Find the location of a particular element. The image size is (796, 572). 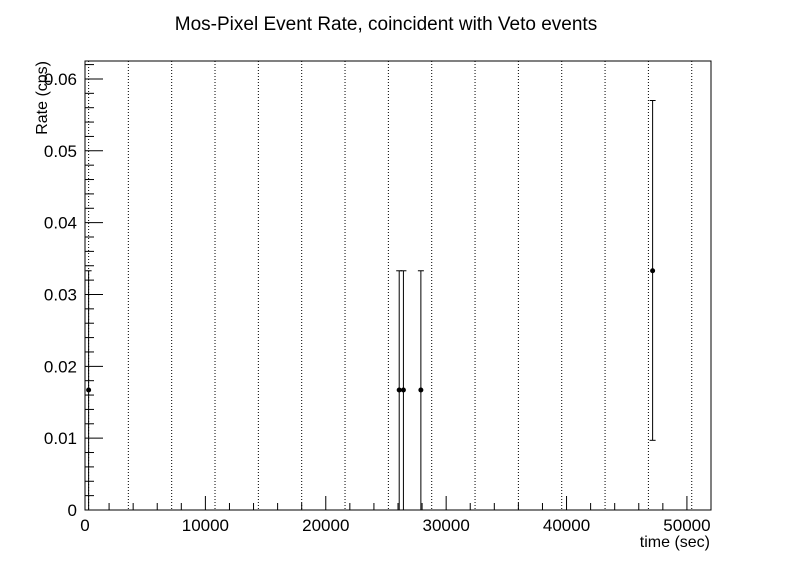

x-axis-label: time (sec) is located at coordinates (675, 542).